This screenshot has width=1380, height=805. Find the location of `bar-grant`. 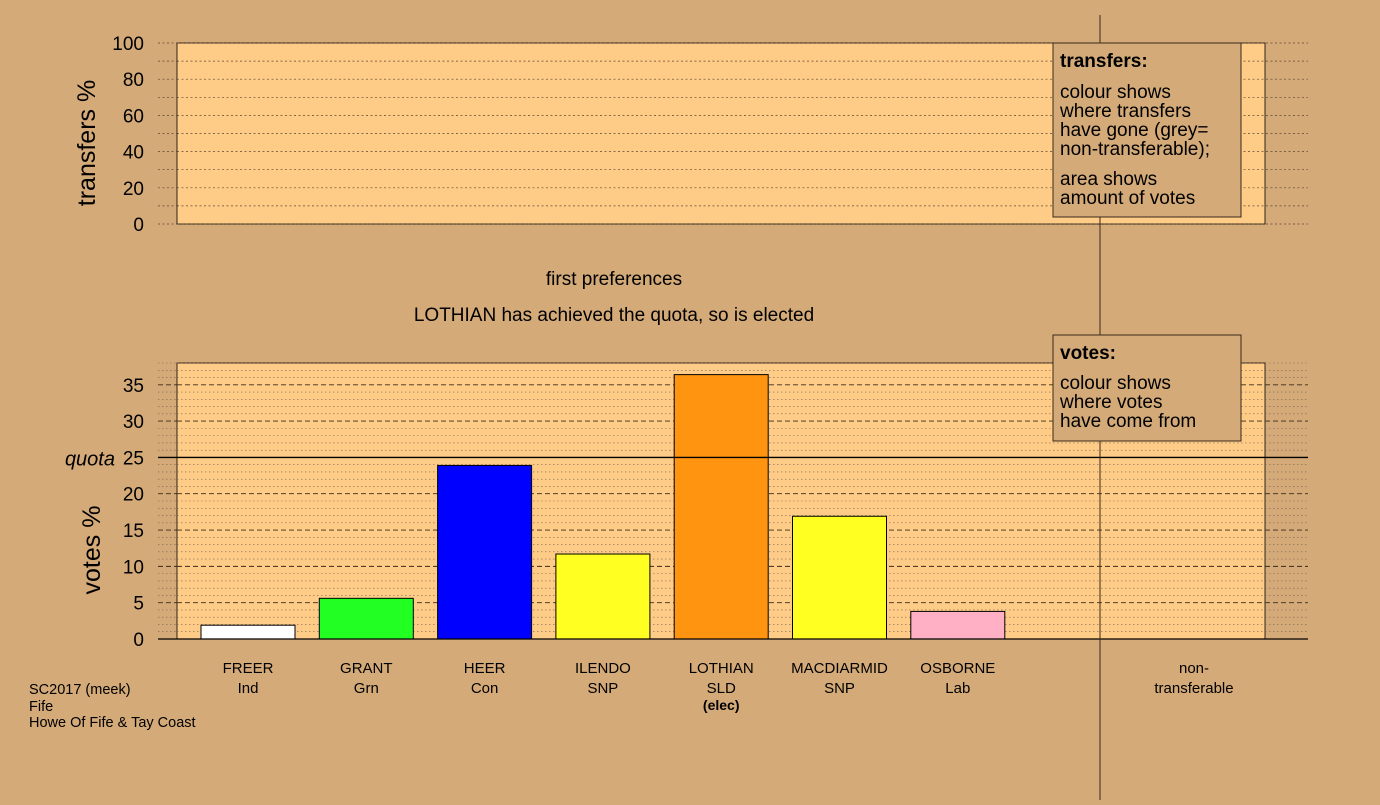

bar-grant is located at coordinates (366, 618).